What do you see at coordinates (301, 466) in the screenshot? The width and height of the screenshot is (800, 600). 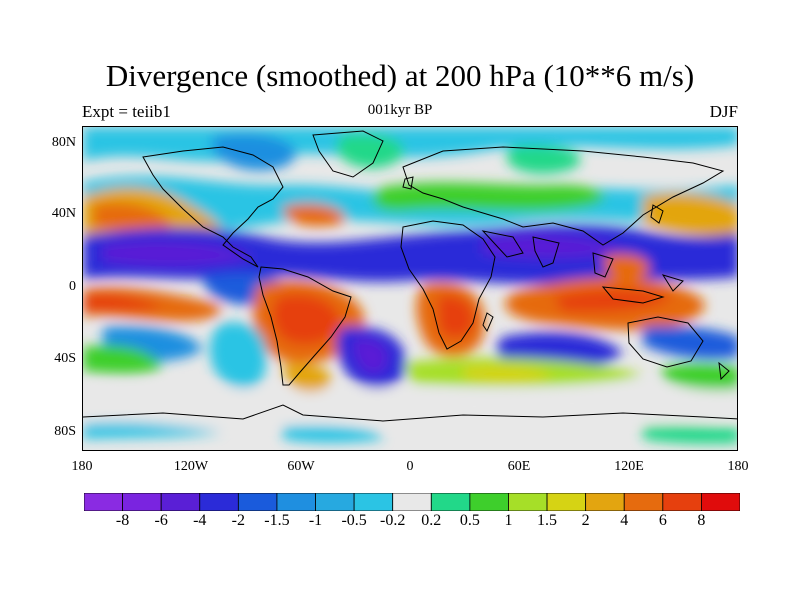 I see `lon-label-60w: 60W` at bounding box center [301, 466].